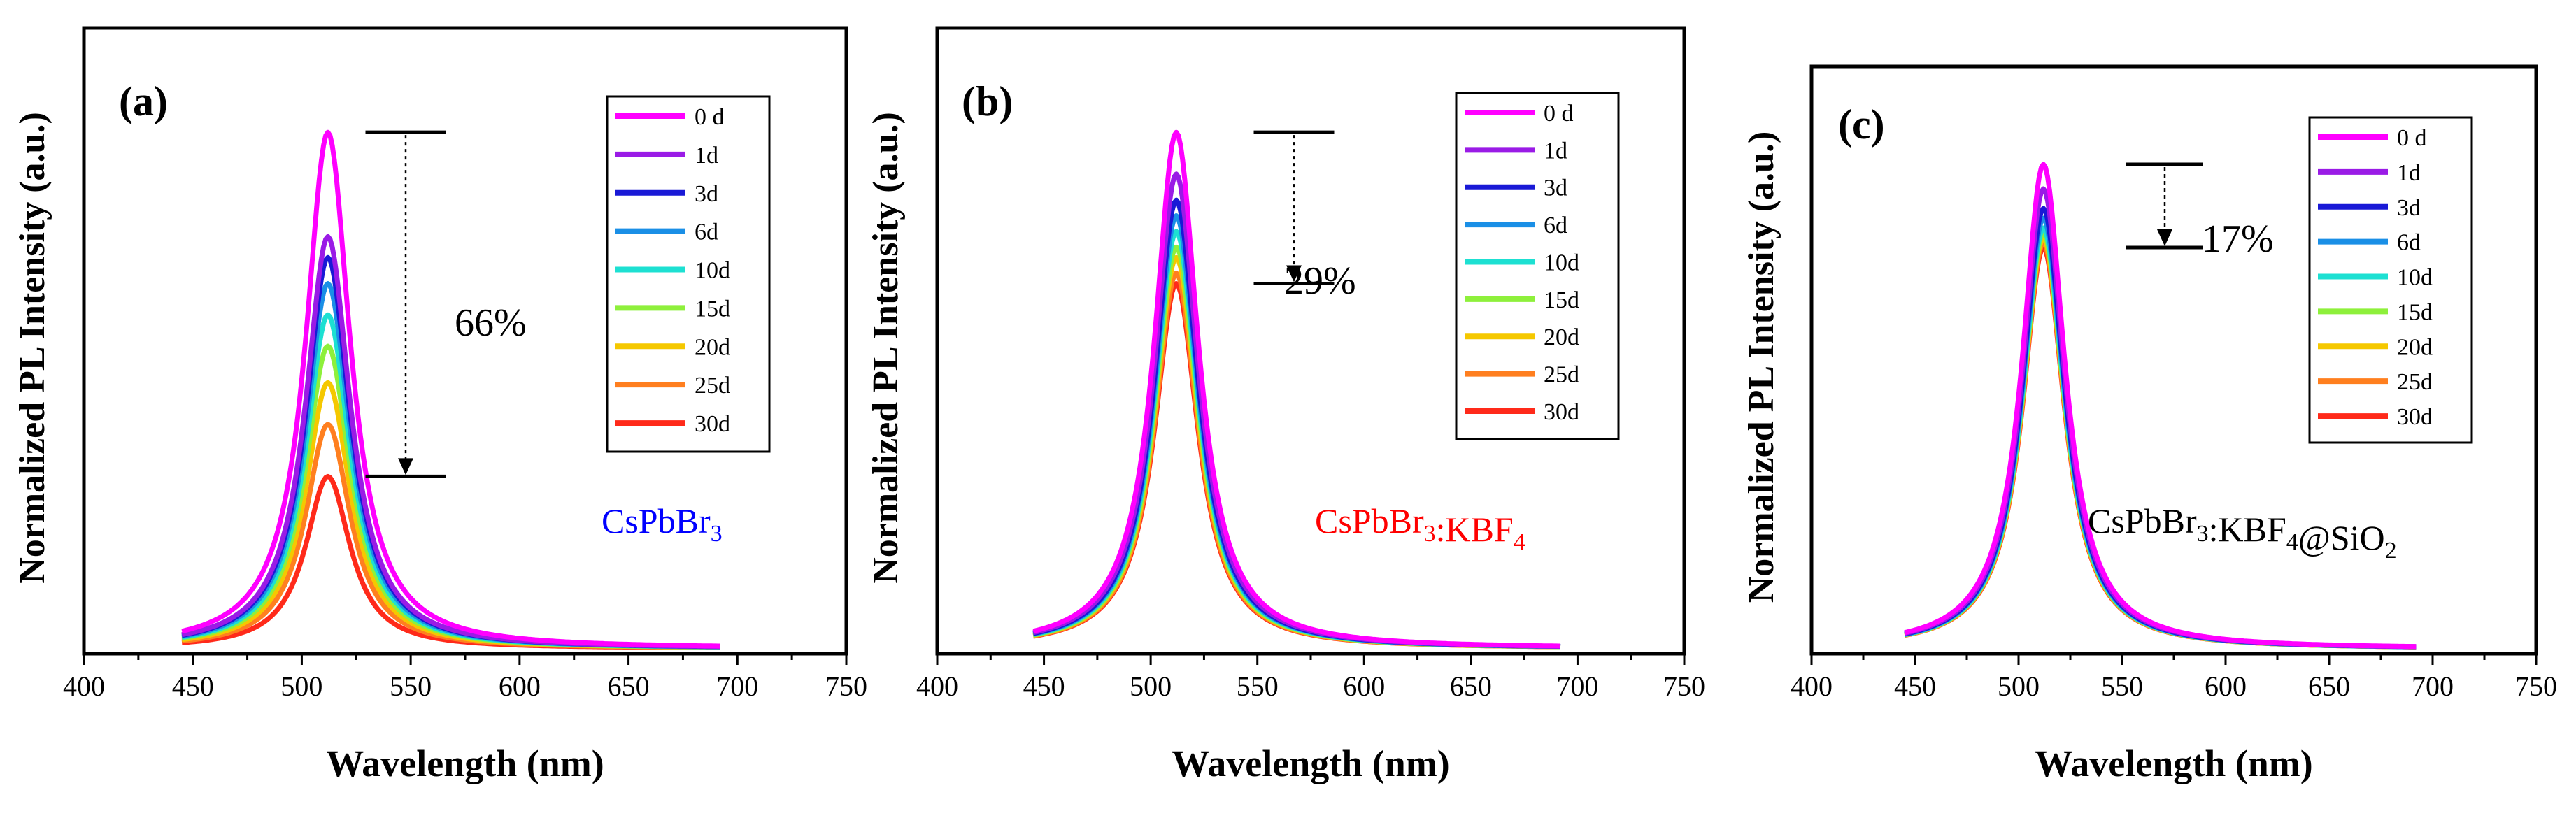  Describe the element at coordinates (2238, 239) in the screenshot. I see `decay-percent: 17%` at that location.